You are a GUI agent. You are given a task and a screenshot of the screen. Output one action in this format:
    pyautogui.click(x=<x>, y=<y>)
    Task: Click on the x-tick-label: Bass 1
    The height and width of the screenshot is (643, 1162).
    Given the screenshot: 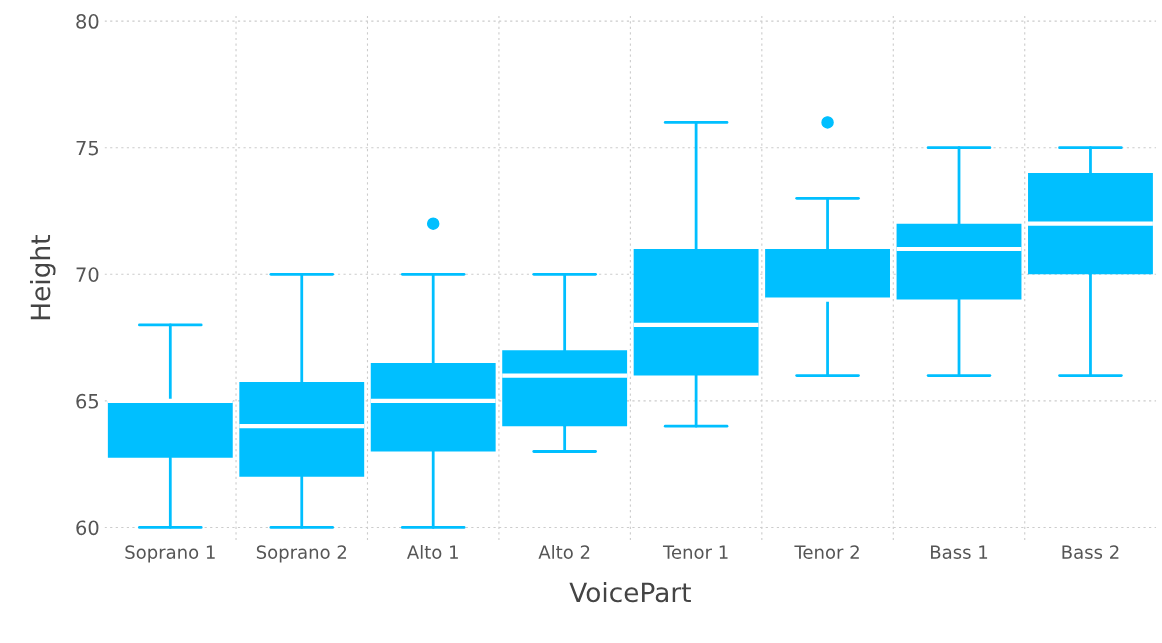 What is the action you would take?
    pyautogui.click(x=959, y=552)
    